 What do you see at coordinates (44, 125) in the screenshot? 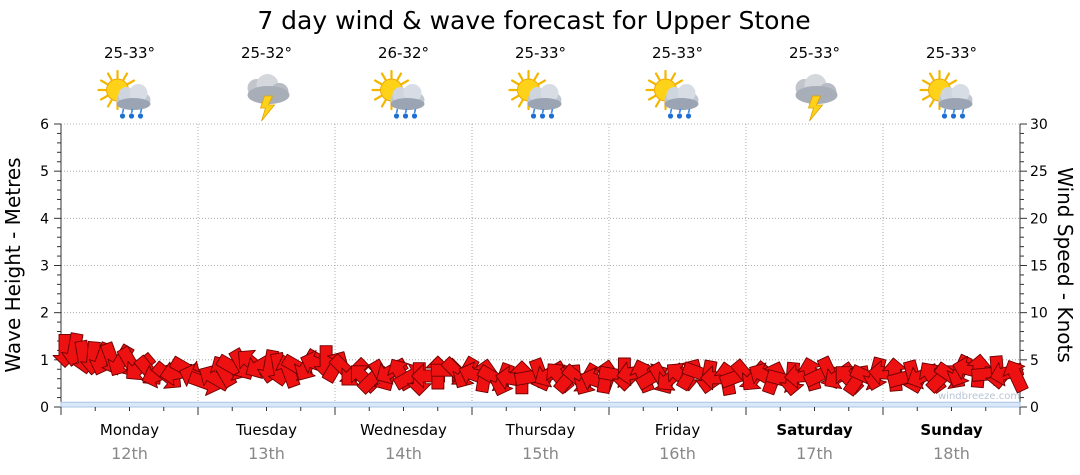
I see `left-tick-label: 6` at bounding box center [44, 125].